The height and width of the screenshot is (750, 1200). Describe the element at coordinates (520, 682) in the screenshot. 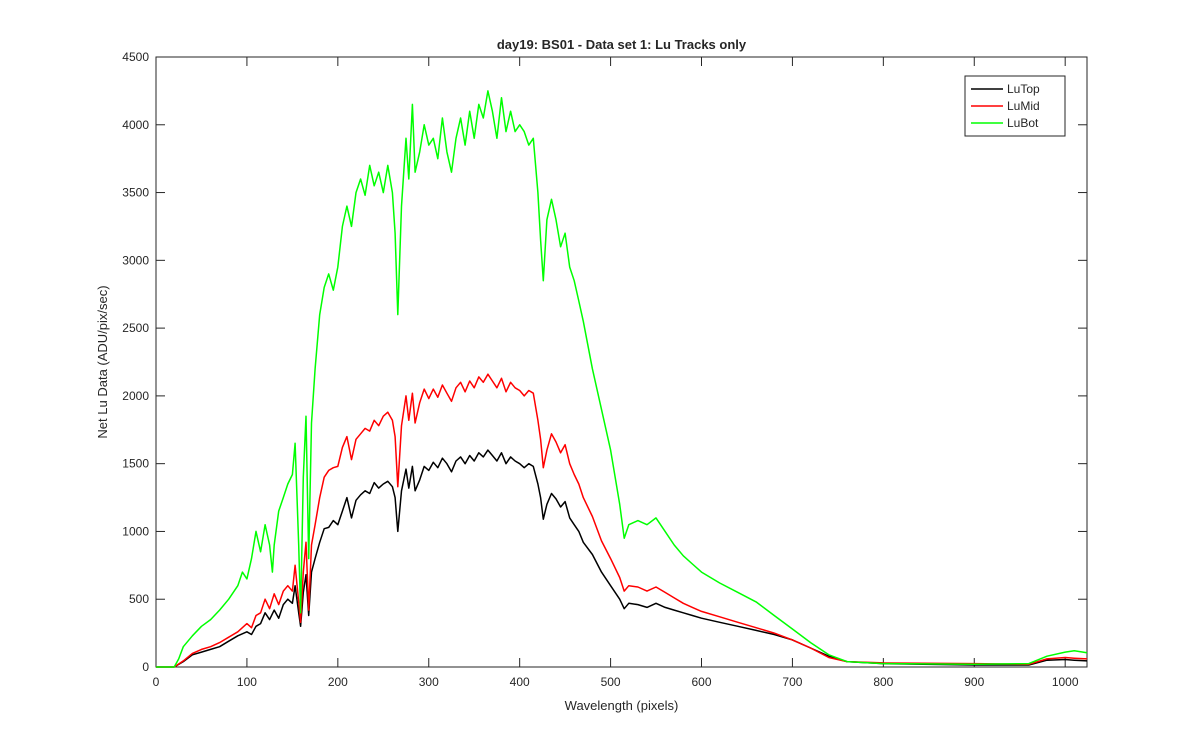

I see `x-tick-label: 400` at that location.